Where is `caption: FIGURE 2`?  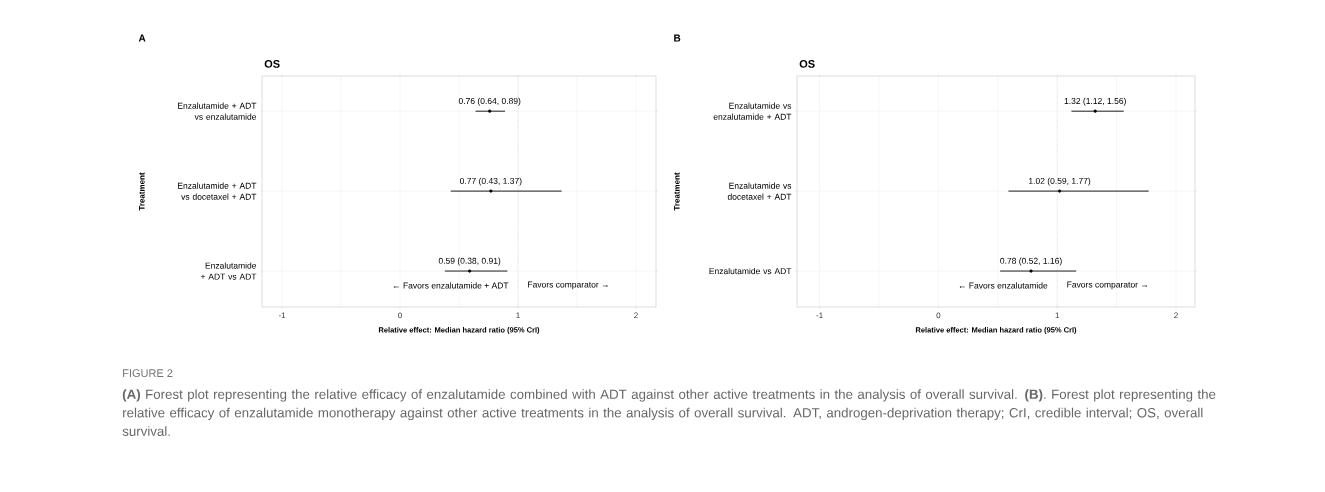
caption: FIGURE 2 is located at coordinates (148, 373).